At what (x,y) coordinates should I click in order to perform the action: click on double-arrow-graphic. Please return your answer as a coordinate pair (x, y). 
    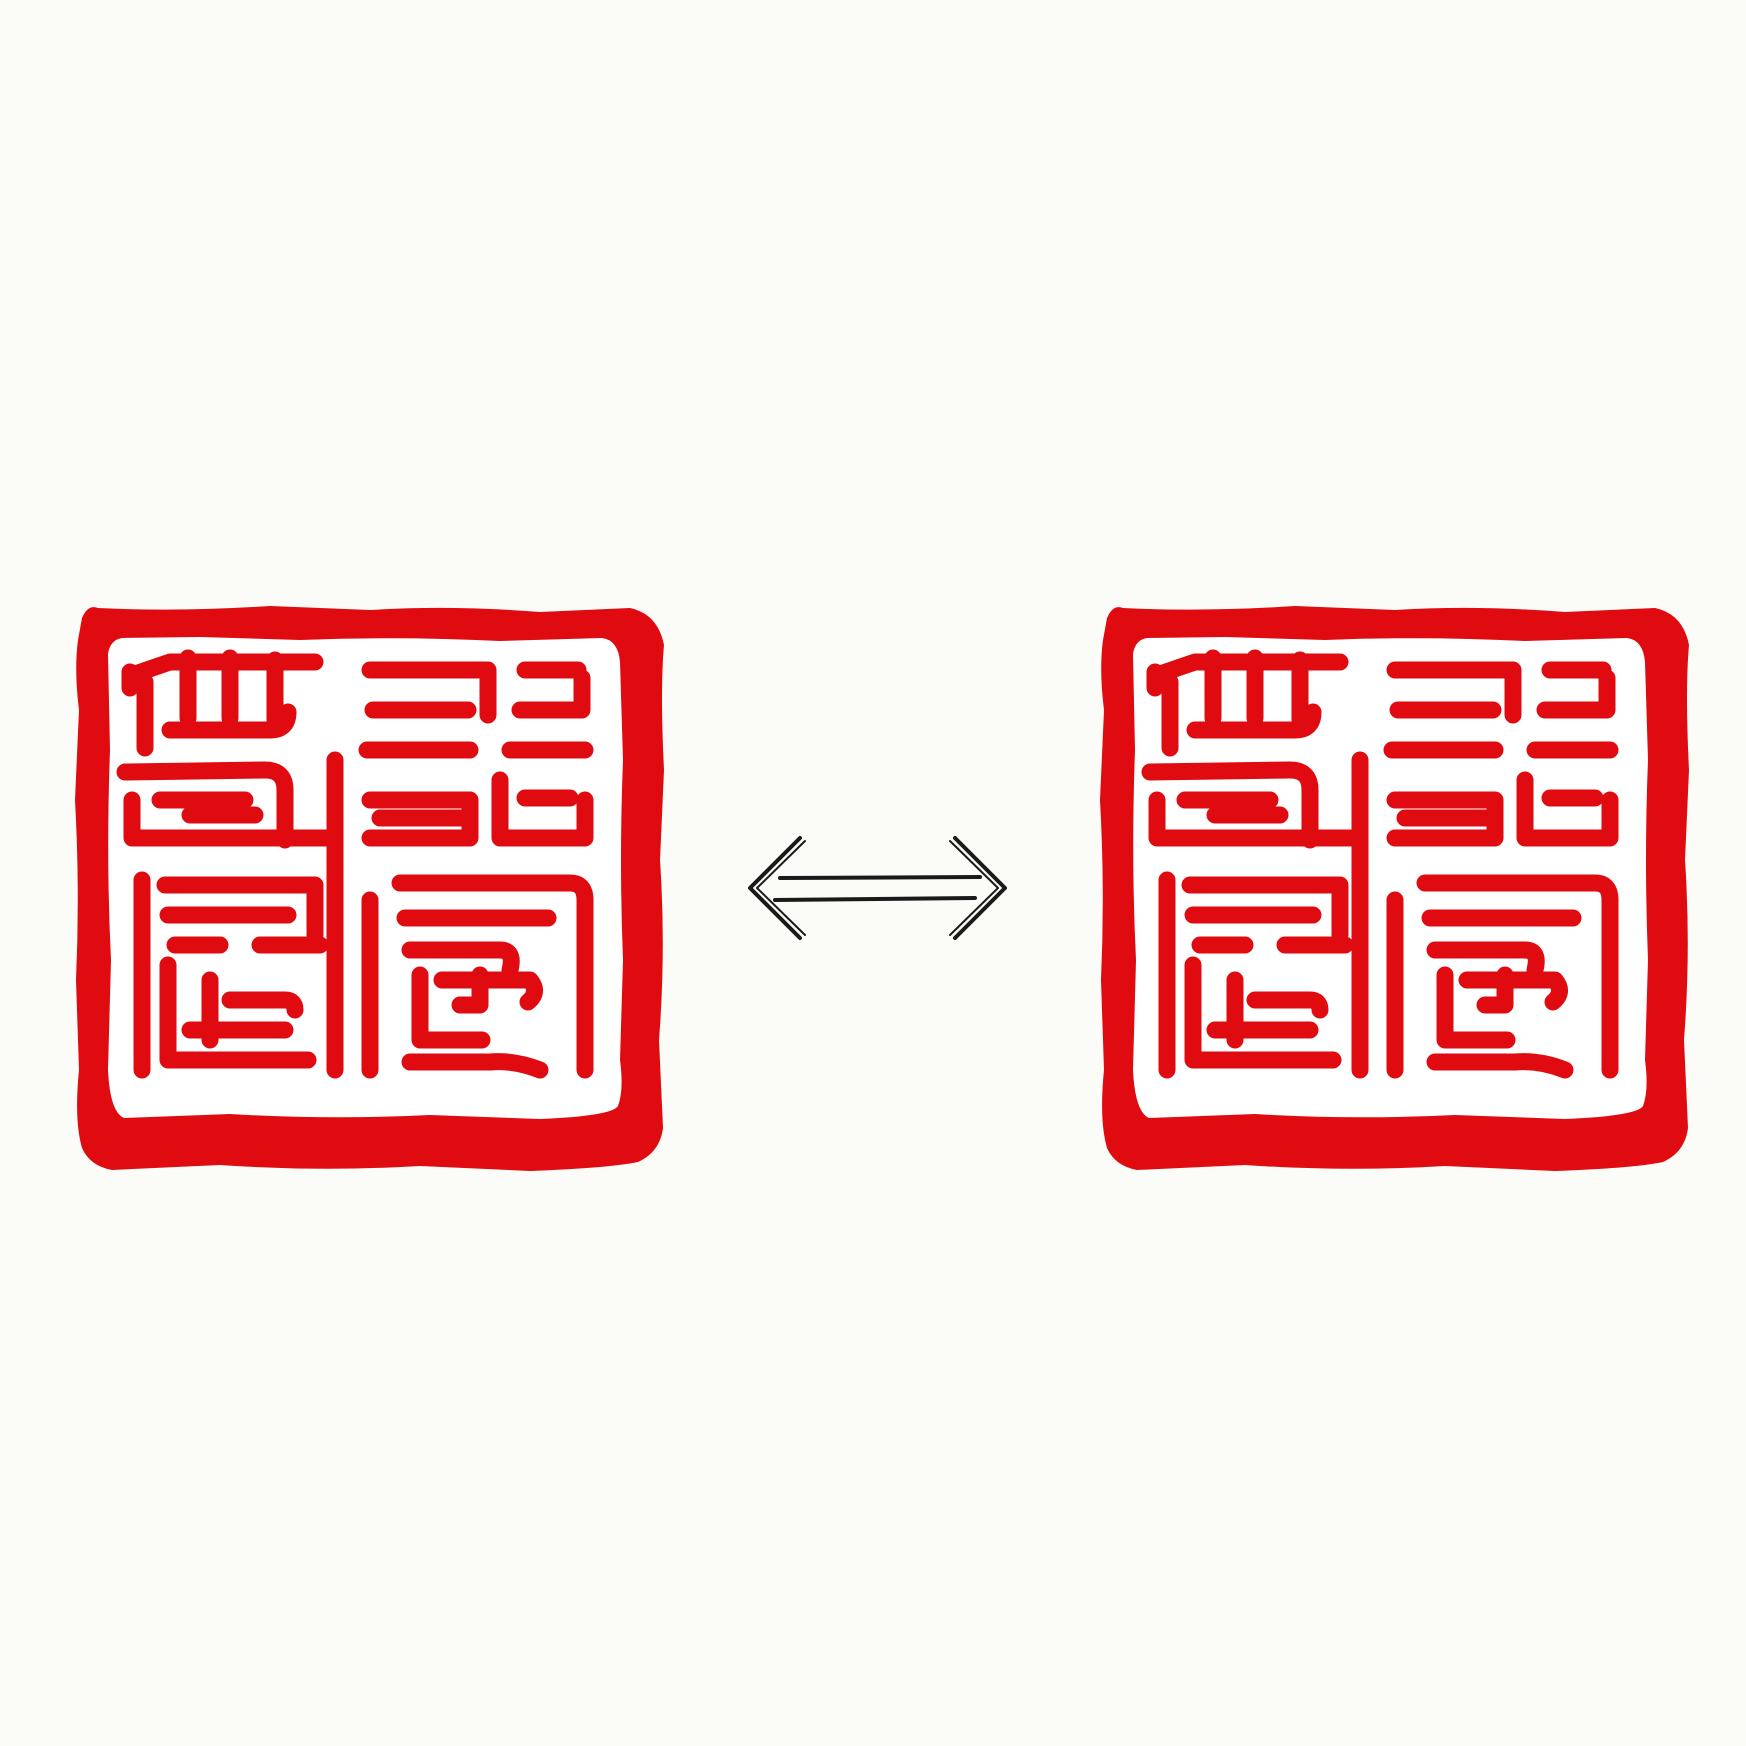
    Looking at the image, I should click on (877, 888).